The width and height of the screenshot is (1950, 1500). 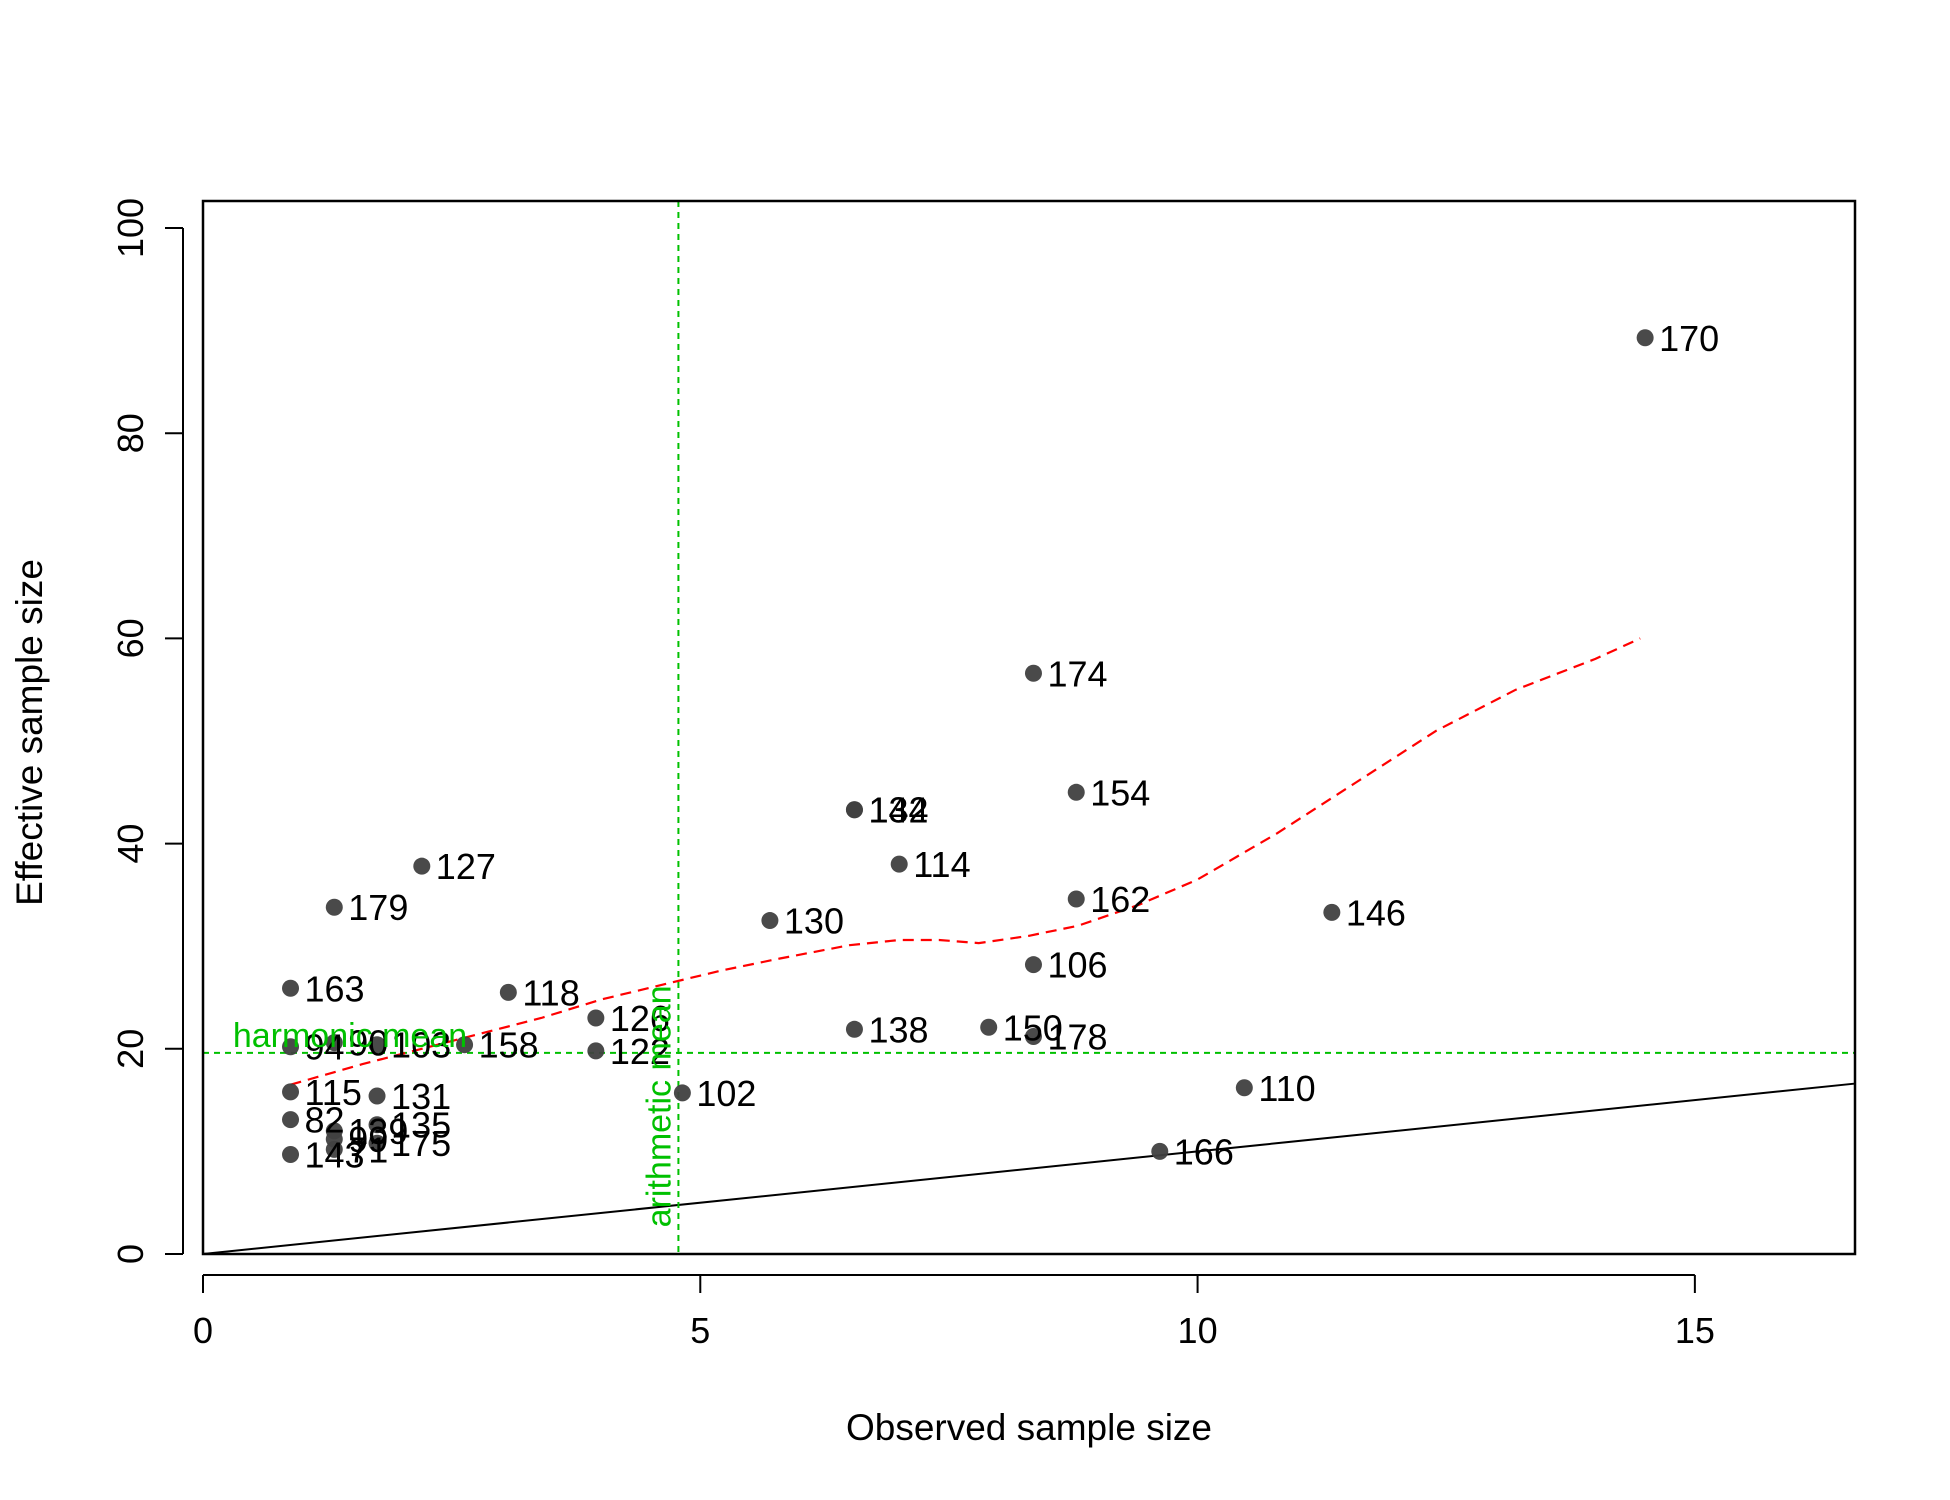 What do you see at coordinates (898, 1029) in the screenshot?
I see `point-label: 138` at bounding box center [898, 1029].